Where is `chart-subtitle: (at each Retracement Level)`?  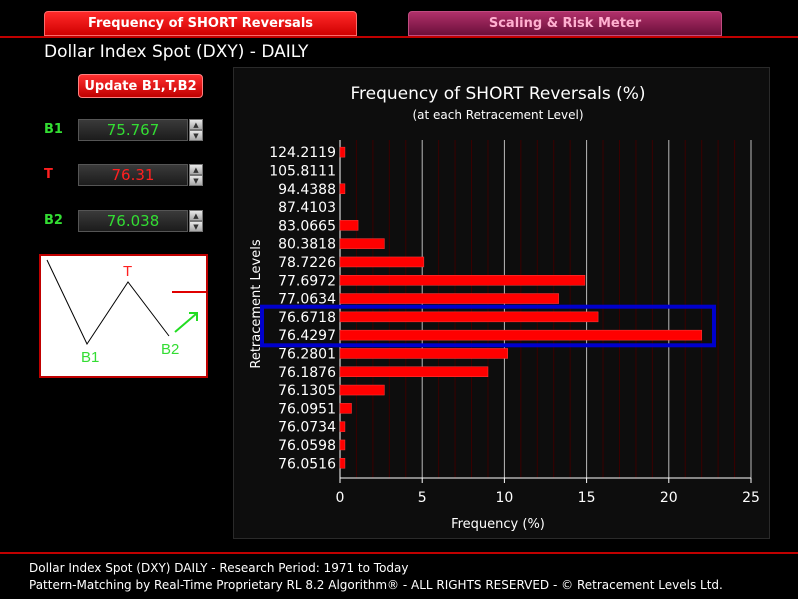 chart-subtitle: (at each Retracement Level) is located at coordinates (497, 115).